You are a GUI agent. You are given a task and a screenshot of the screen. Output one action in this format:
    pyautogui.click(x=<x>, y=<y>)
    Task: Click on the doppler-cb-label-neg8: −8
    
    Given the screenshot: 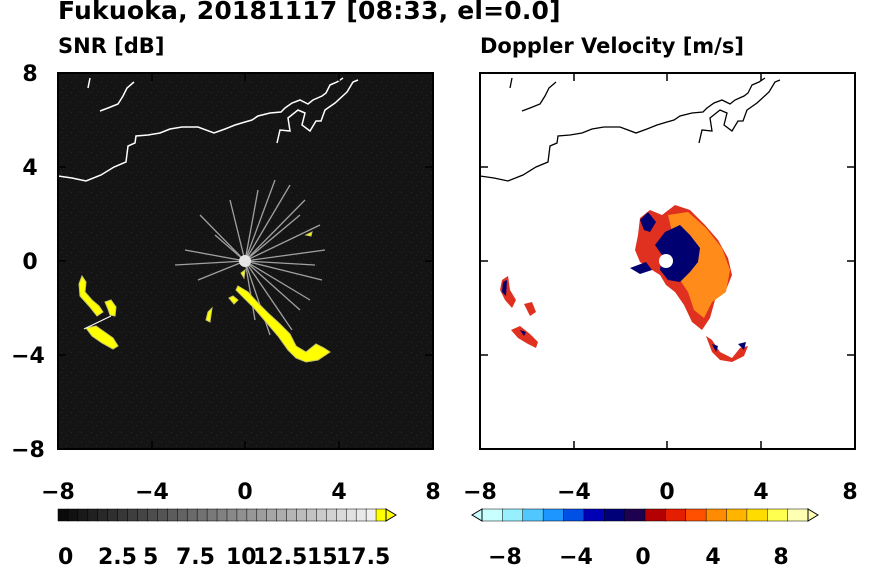 What is the action you would take?
    pyautogui.click(x=505, y=557)
    